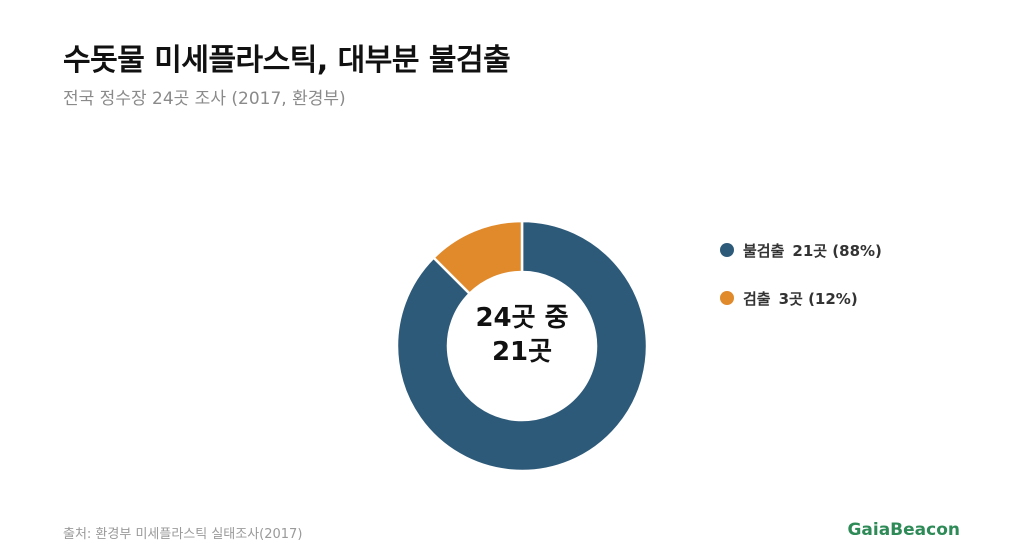 The width and height of the screenshot is (1024, 559). Describe the element at coordinates (183, 534) in the screenshot. I see `source-note: 출처: 환경부 미세플라스틱 실태조사(2017)` at that location.